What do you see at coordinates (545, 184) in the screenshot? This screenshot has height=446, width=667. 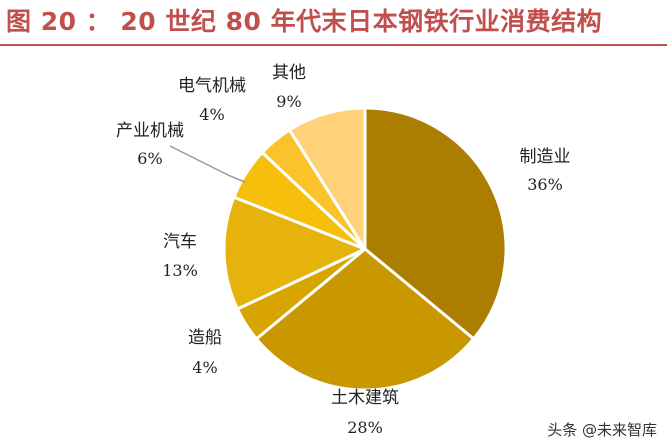 I see `slice-value-label: 36%` at bounding box center [545, 184].